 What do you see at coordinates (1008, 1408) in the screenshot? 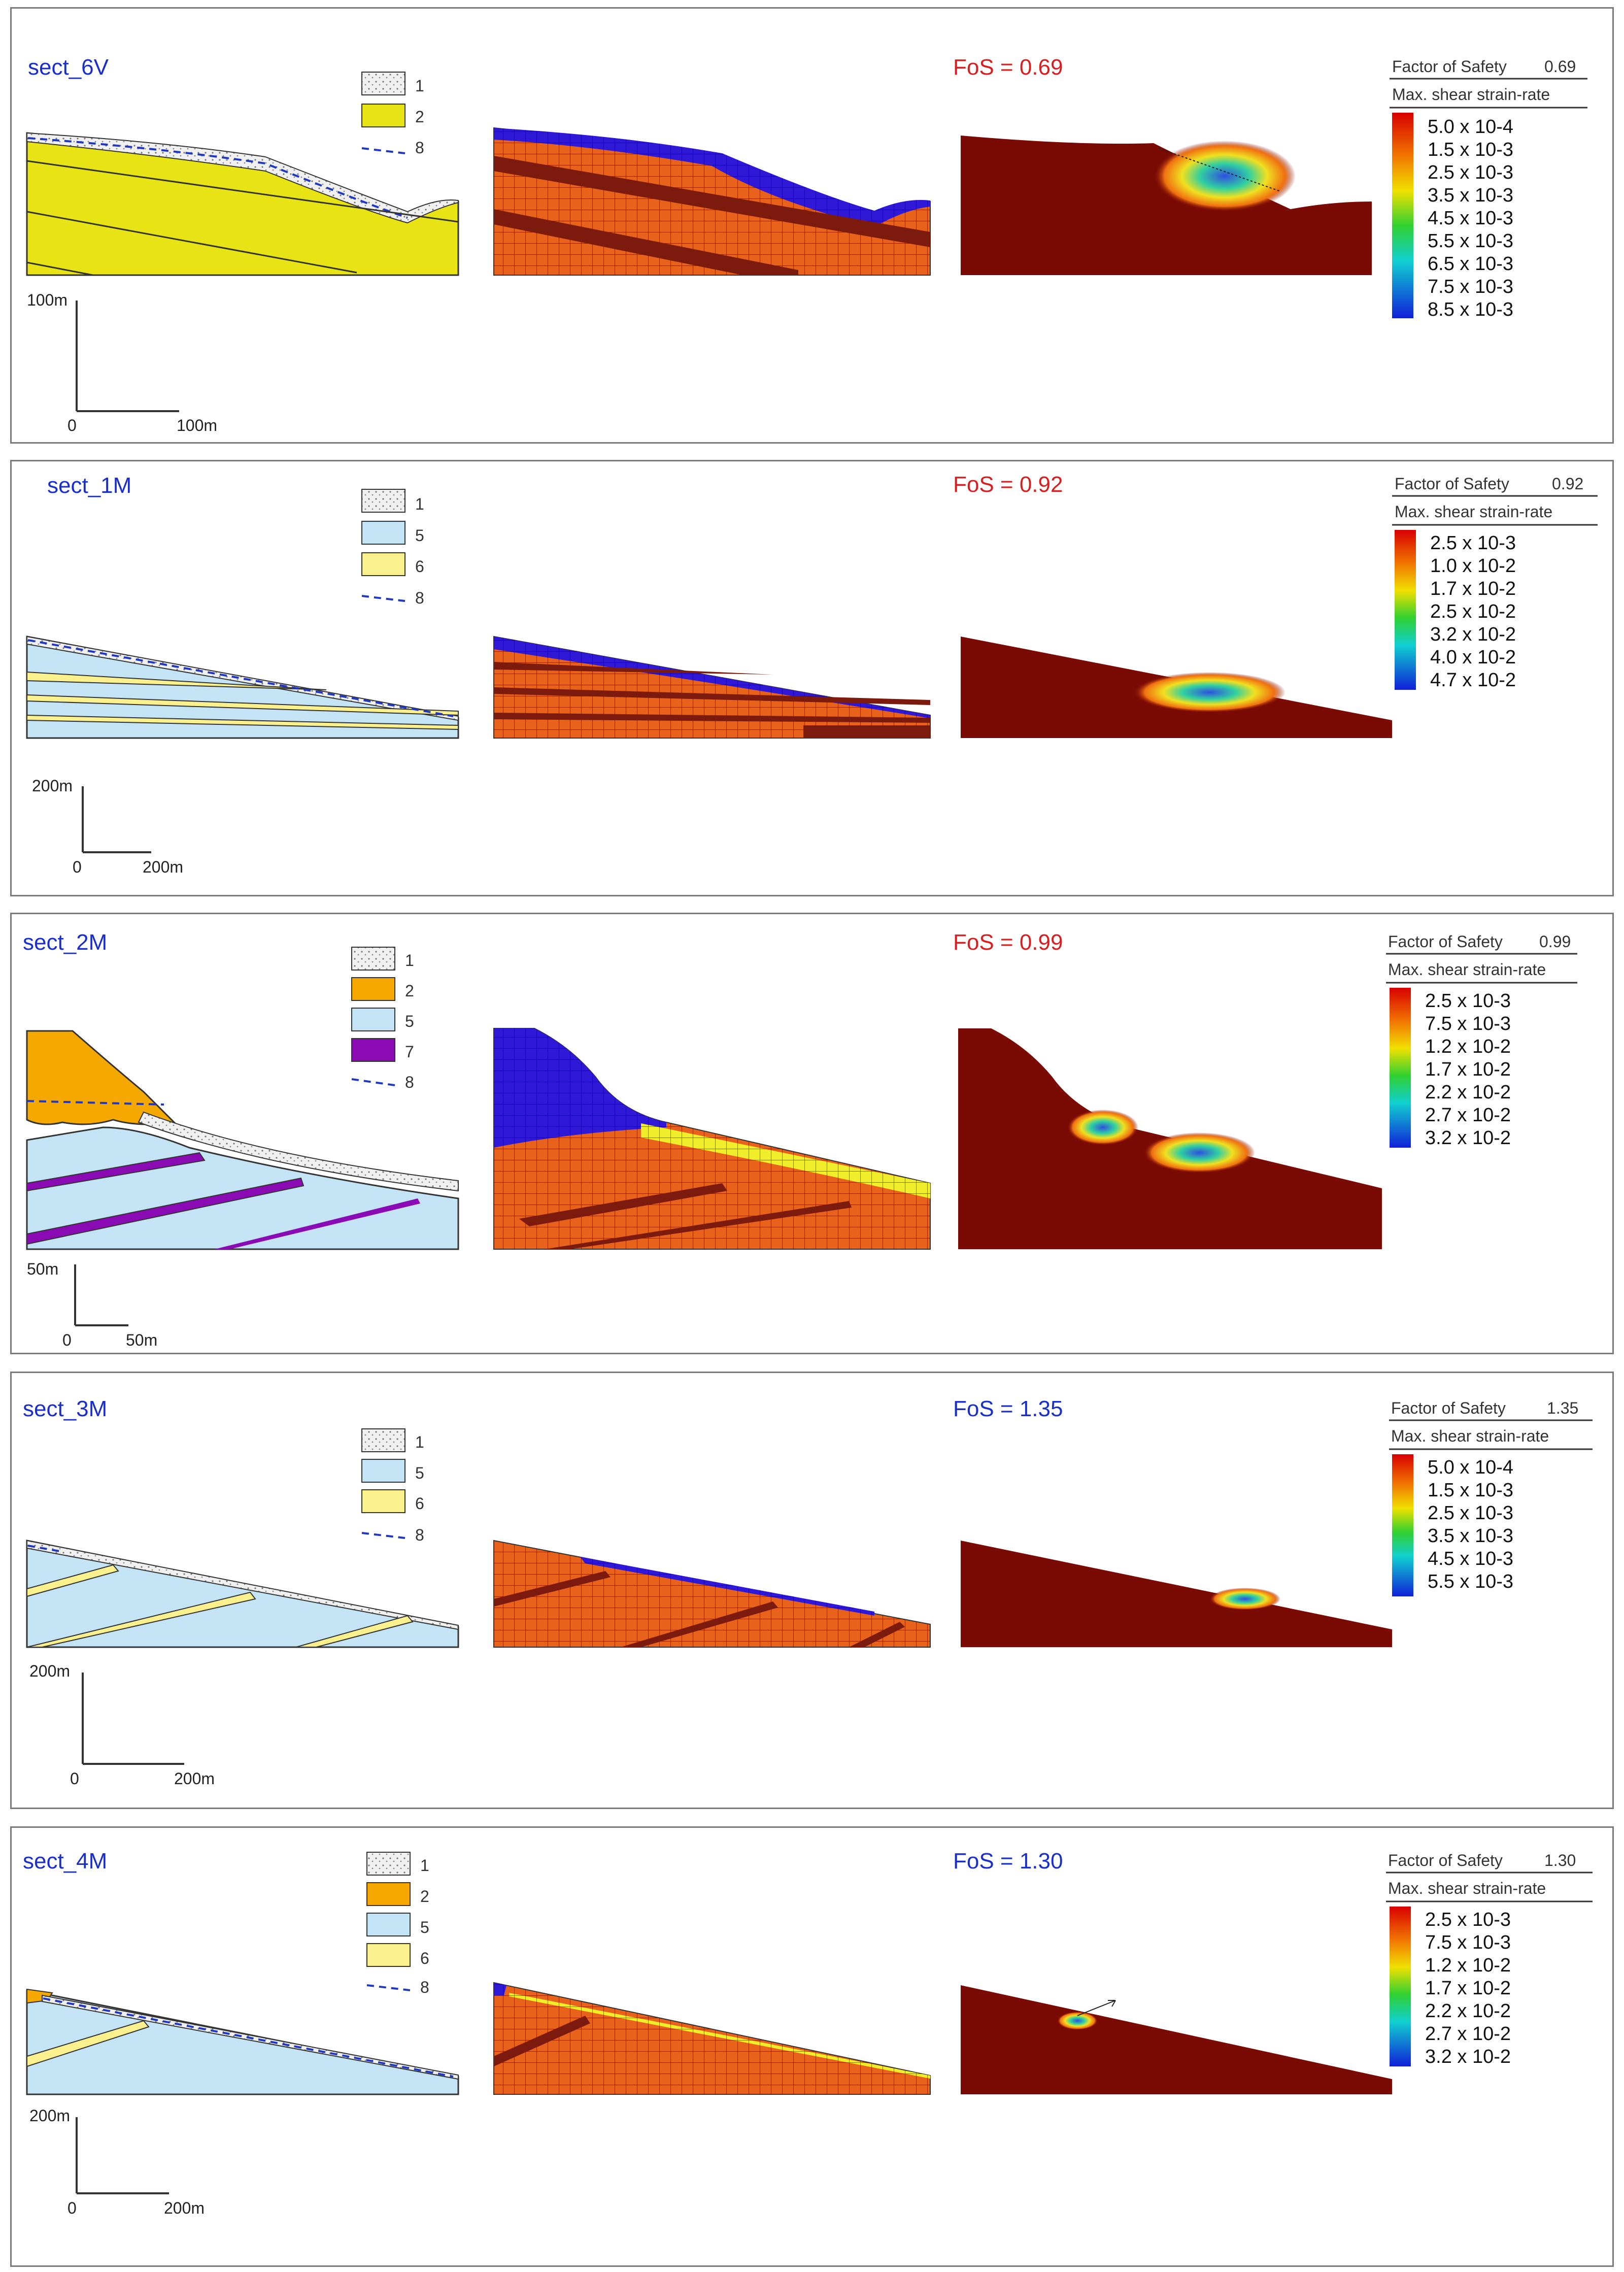
I see `fos-label: FoS = 1.35` at bounding box center [1008, 1408].